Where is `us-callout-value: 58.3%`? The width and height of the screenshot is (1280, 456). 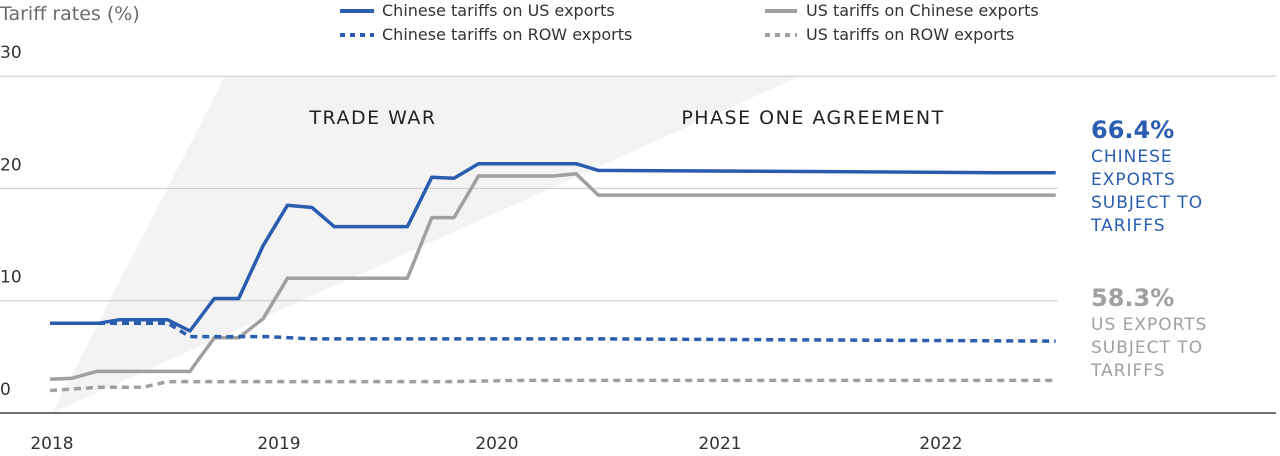 us-callout-value: 58.3% is located at coordinates (1132, 298).